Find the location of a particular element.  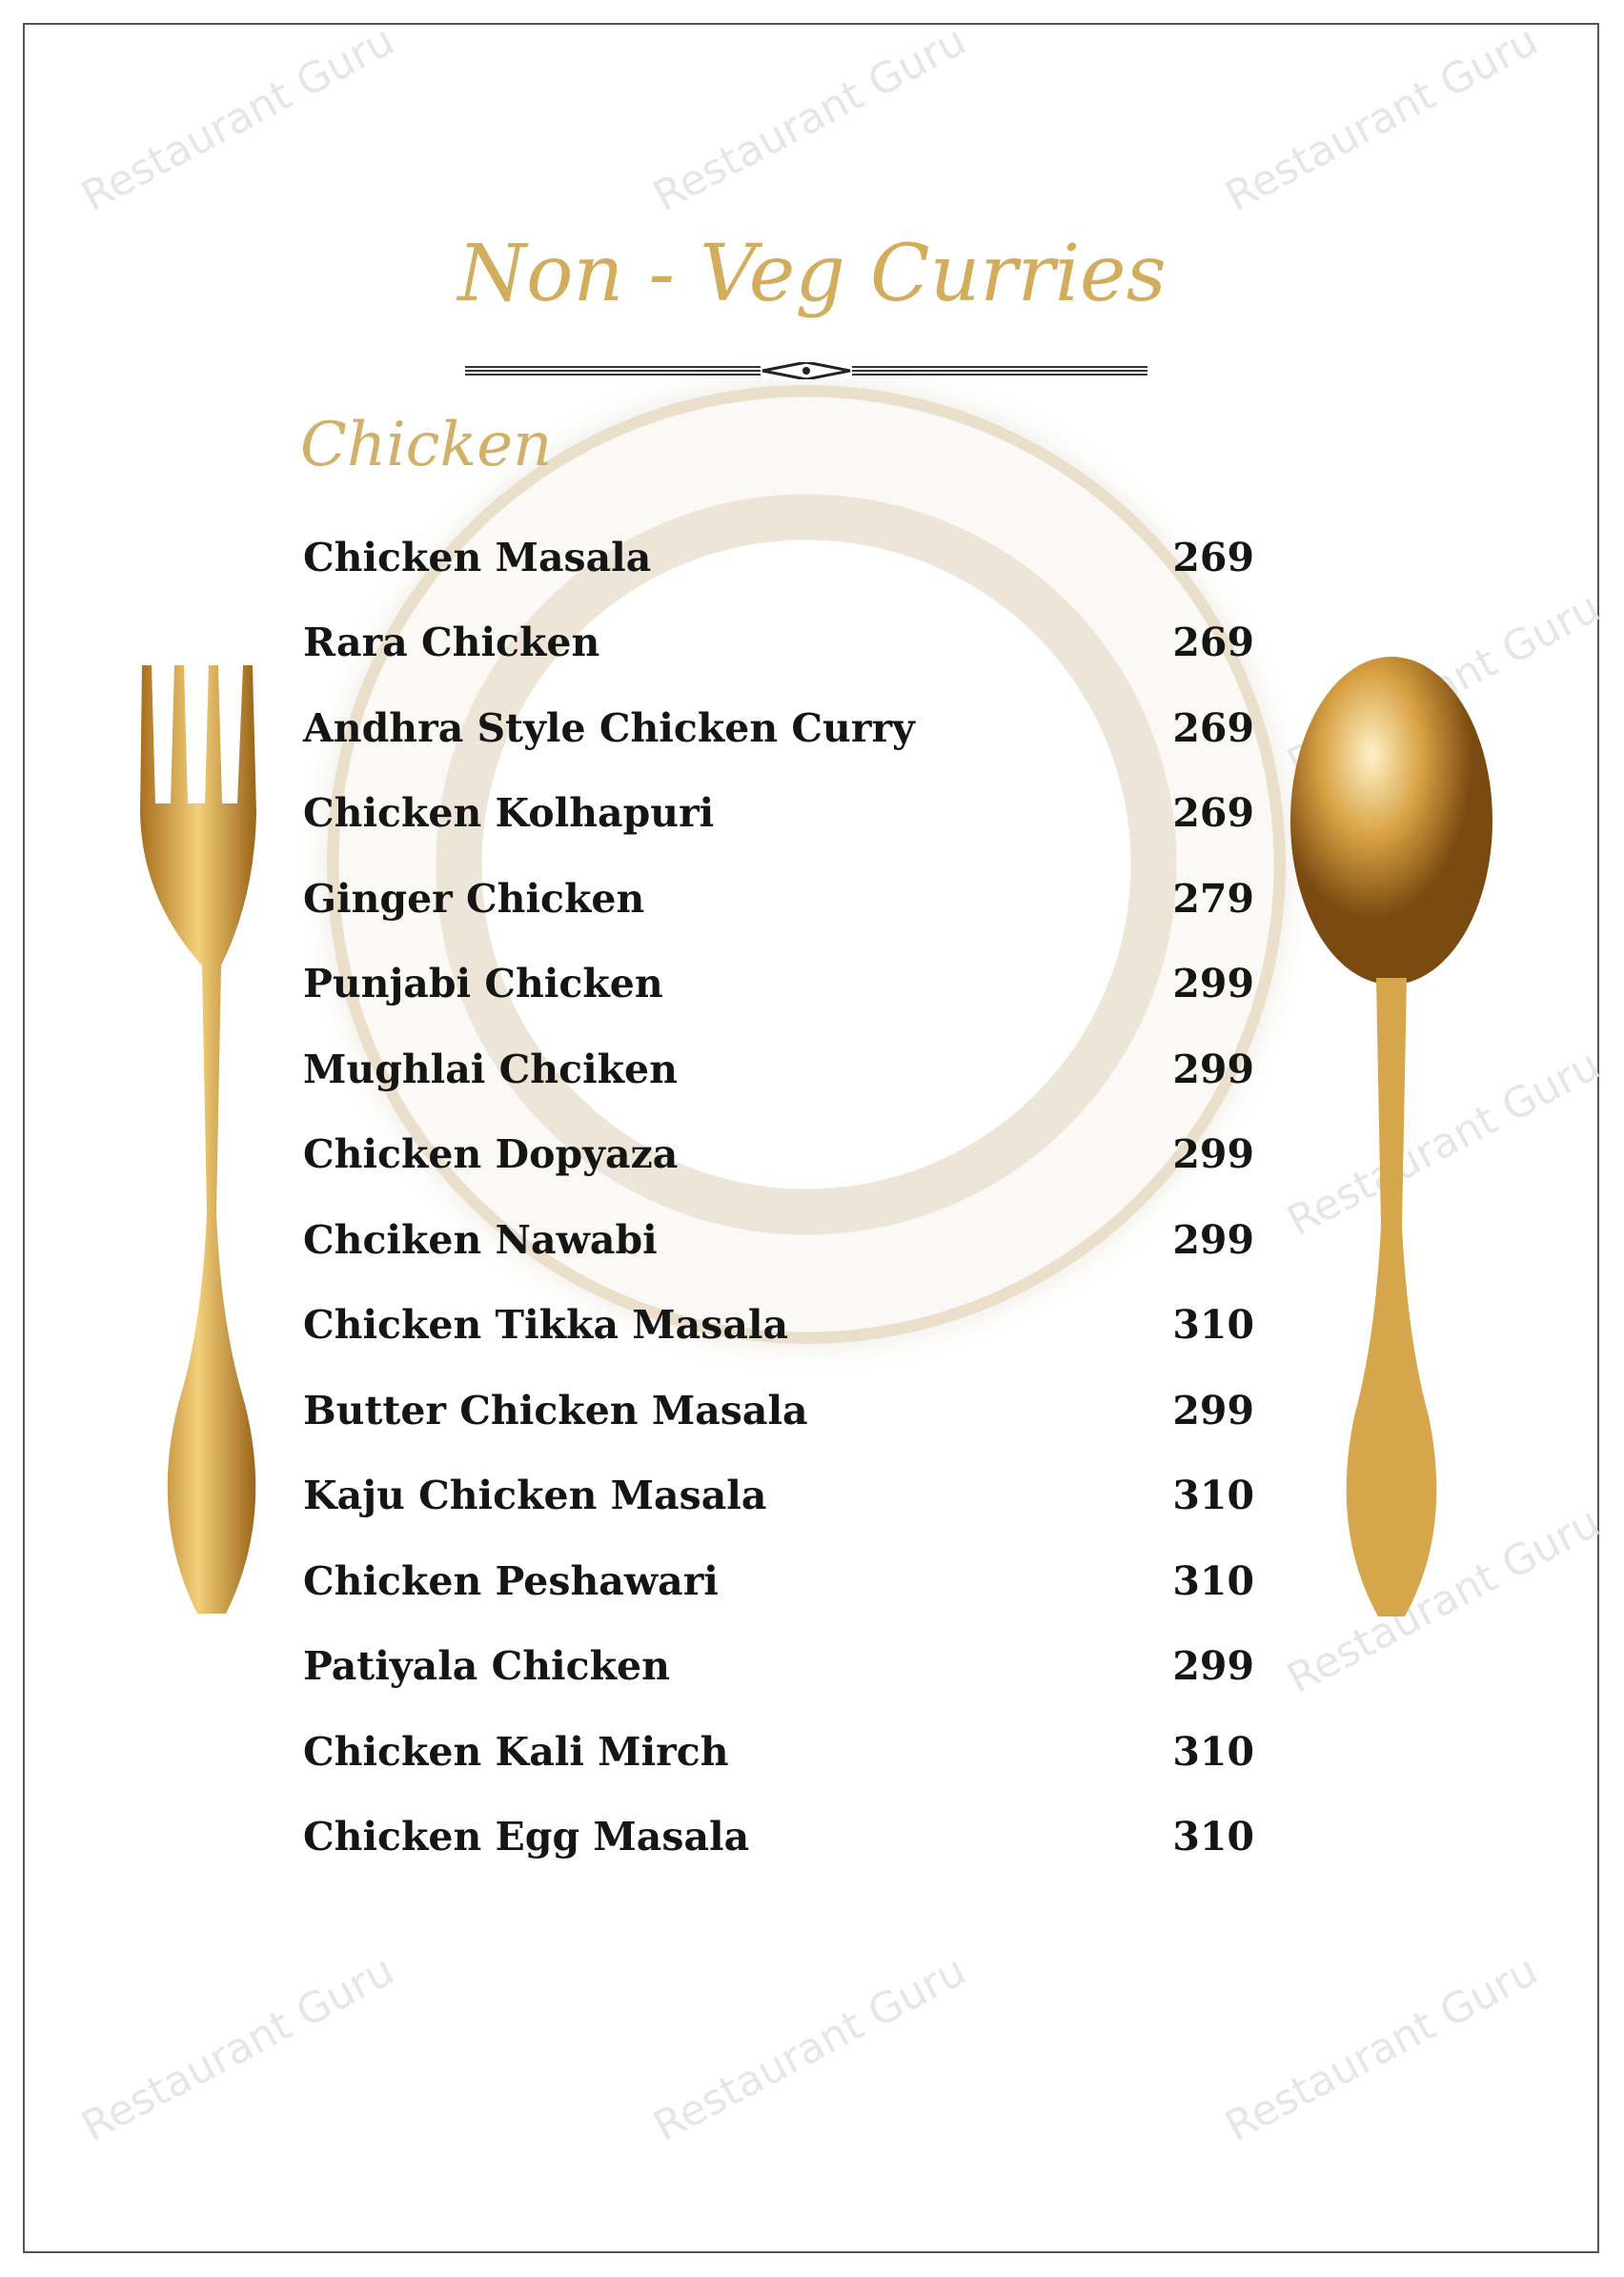

menu-item-name: Chicken Tikka Masala is located at coordinates (546, 1326).